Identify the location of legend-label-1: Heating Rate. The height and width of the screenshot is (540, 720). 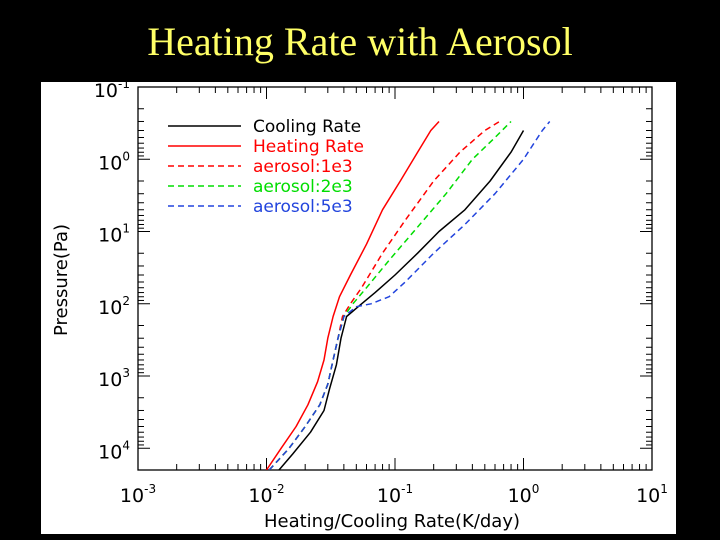
(308, 147).